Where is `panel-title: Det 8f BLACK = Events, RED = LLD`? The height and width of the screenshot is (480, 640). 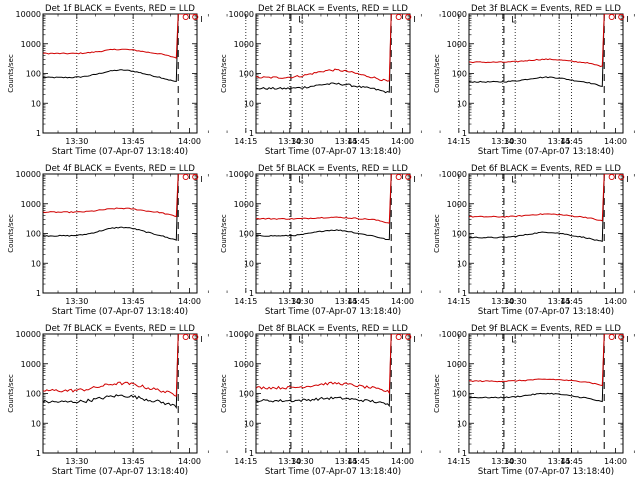
panel-title: Det 8f BLACK = Events, RED = LLD is located at coordinates (333, 329).